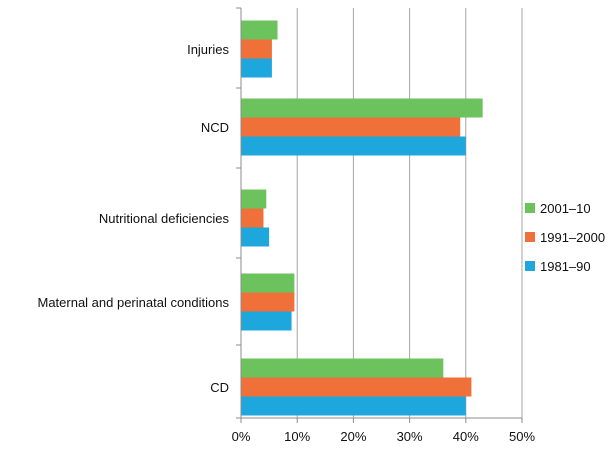 The height and width of the screenshot is (465, 613). What do you see at coordinates (572, 237) in the screenshot?
I see `legend-label: 1991–2000` at bounding box center [572, 237].